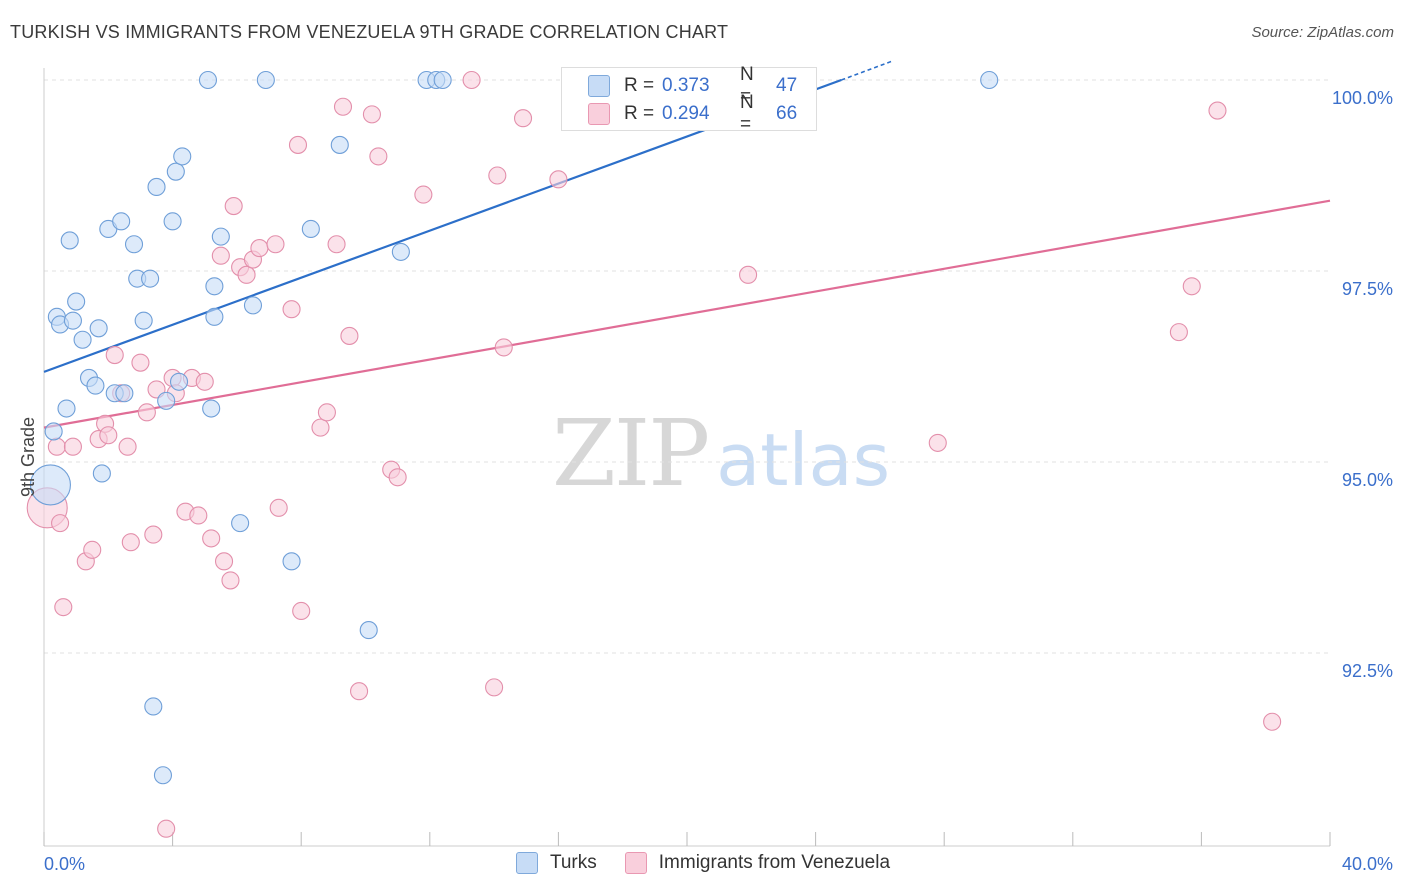 Image resolution: width=1406 pixels, height=892 pixels. Describe the element at coordinates (1362, 98) in the screenshot. I see `y-tick-label: 100.0%` at that location.